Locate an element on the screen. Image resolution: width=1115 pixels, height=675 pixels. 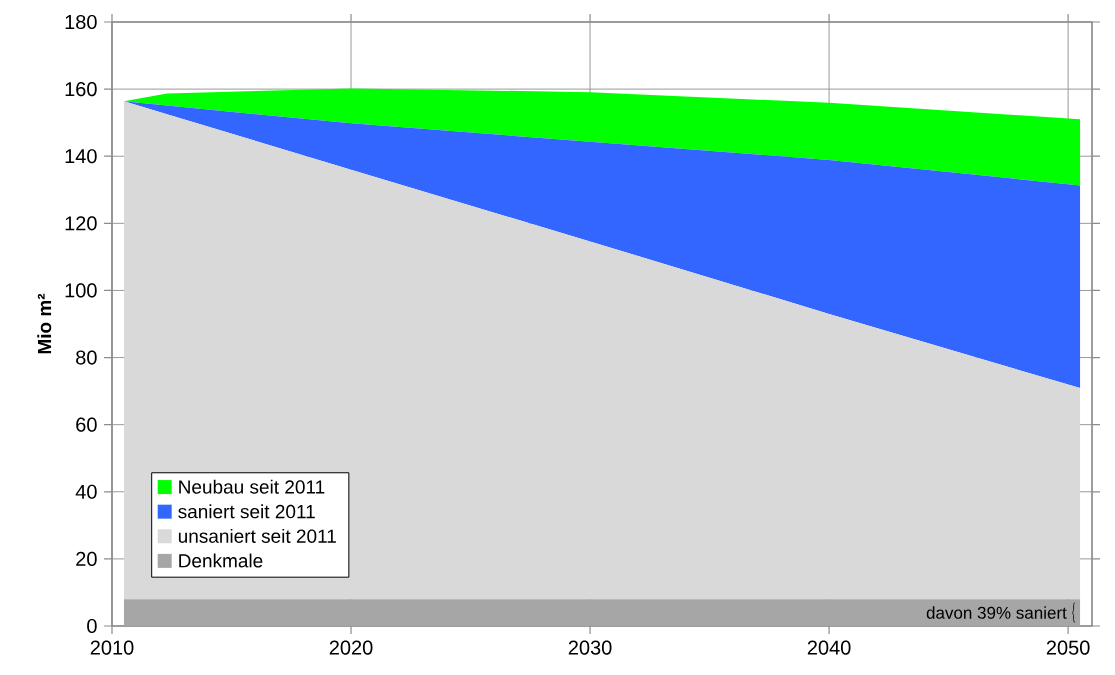
legend-label: Denkmale is located at coordinates (221, 560).